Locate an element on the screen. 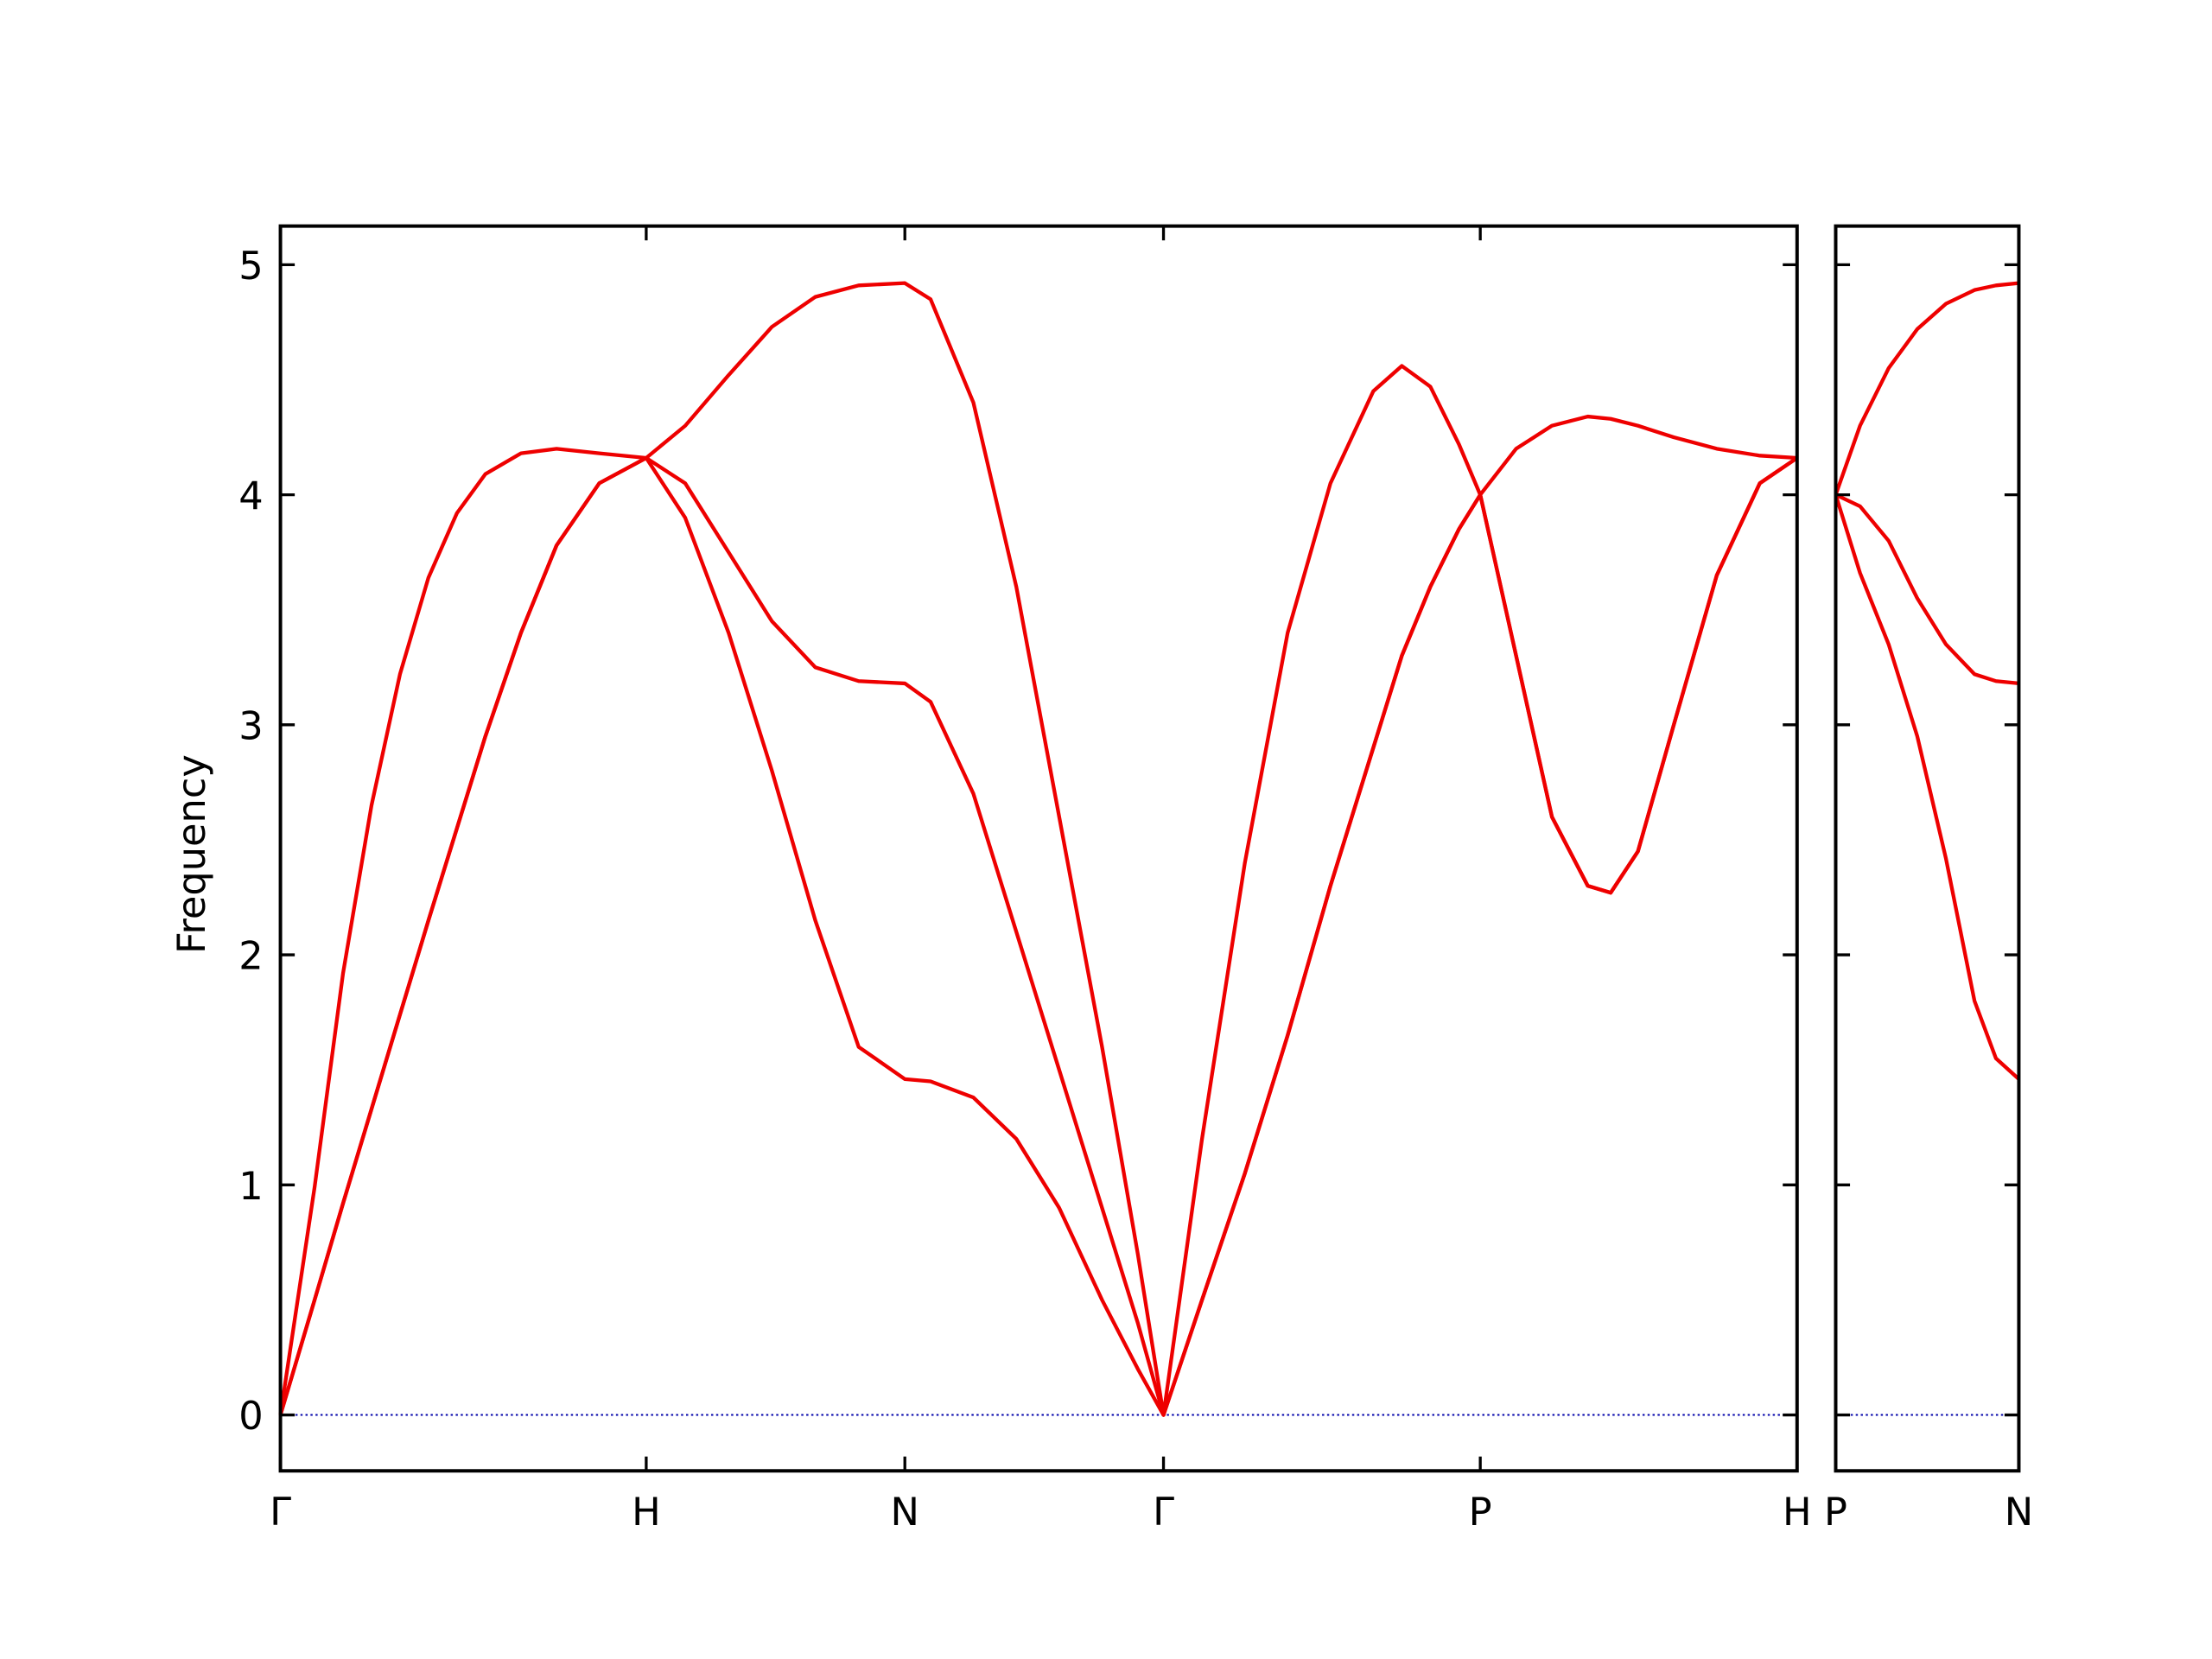 The width and height of the screenshot is (2212, 1659). plot-frame is located at coordinates (1927, 848).